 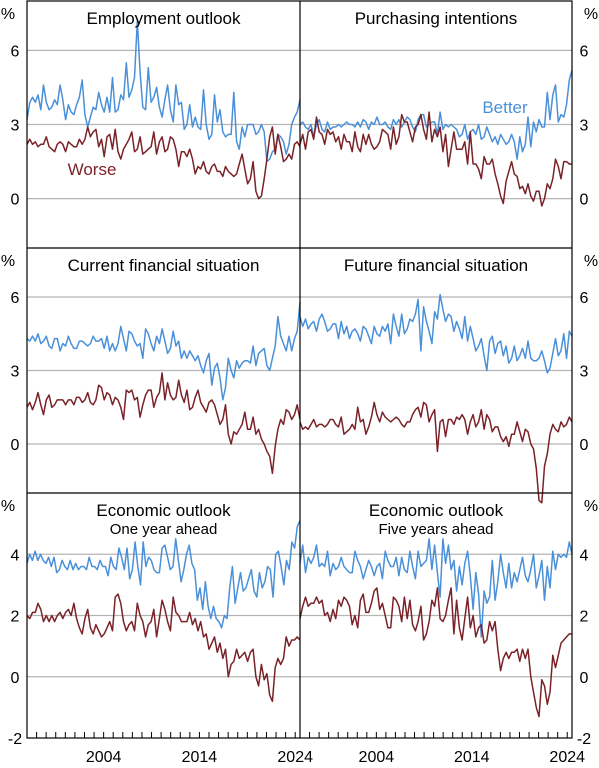 What do you see at coordinates (505, 107) in the screenshot?
I see `annotation-better: Better` at bounding box center [505, 107].